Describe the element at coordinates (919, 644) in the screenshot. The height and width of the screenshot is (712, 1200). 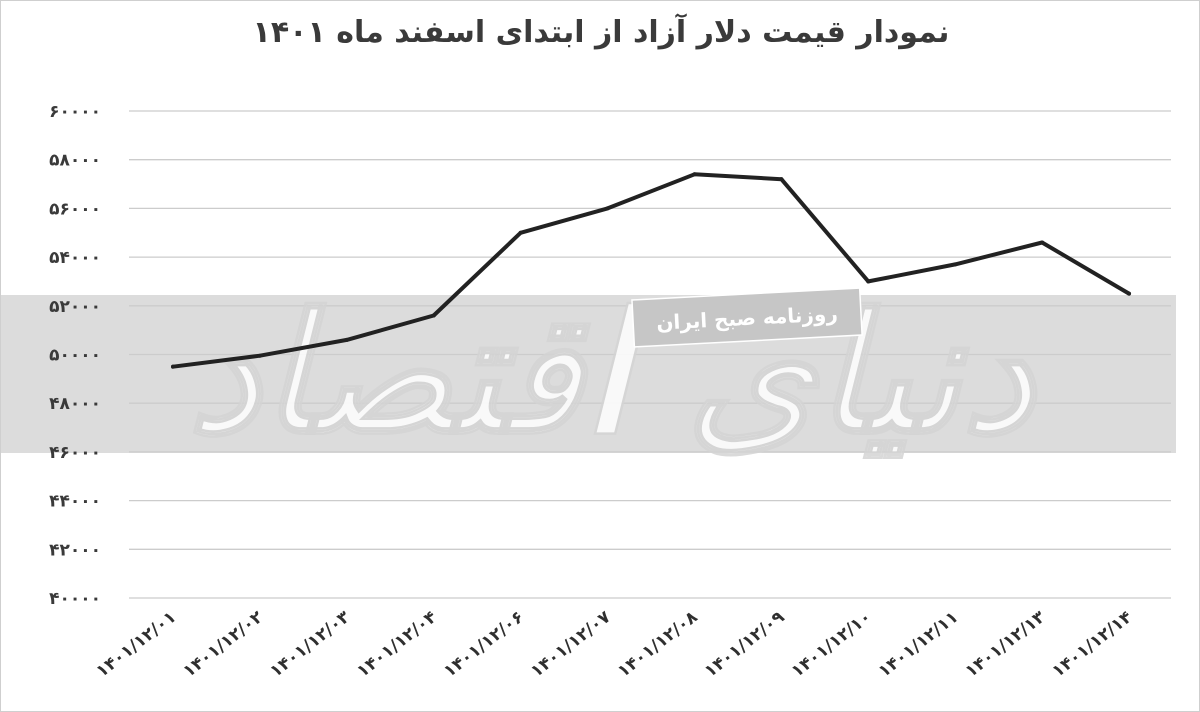
I see `x-tick-label: ۱۴۰۱/۱۲/۱۱` at that location.